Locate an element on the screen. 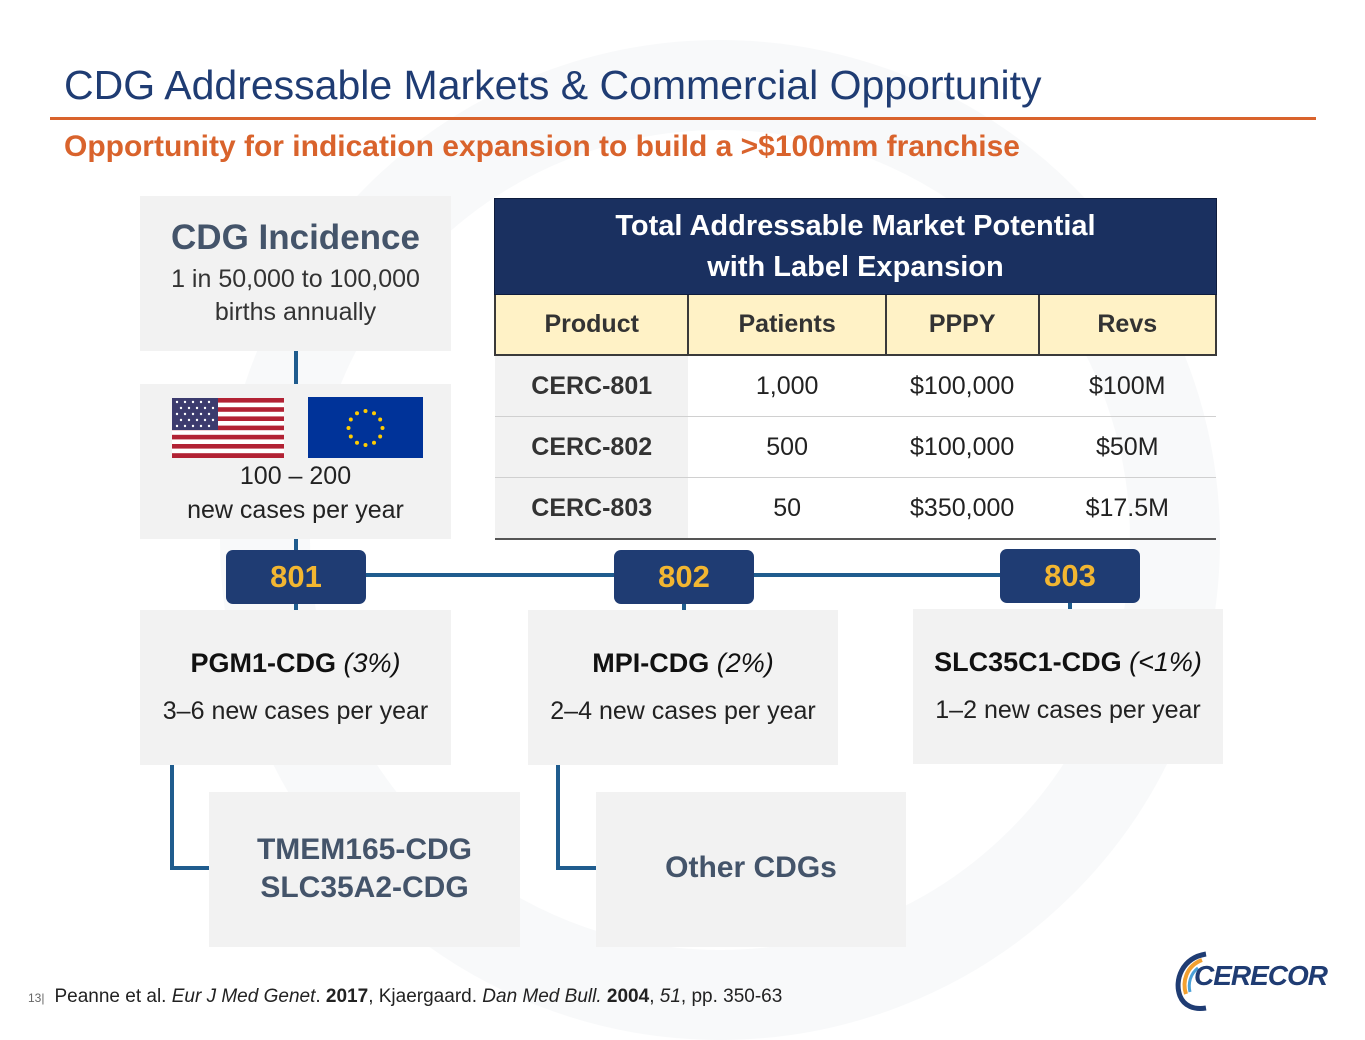 This screenshot has width=1365, height=1040. cell-product: CERC-802 is located at coordinates (592, 447).